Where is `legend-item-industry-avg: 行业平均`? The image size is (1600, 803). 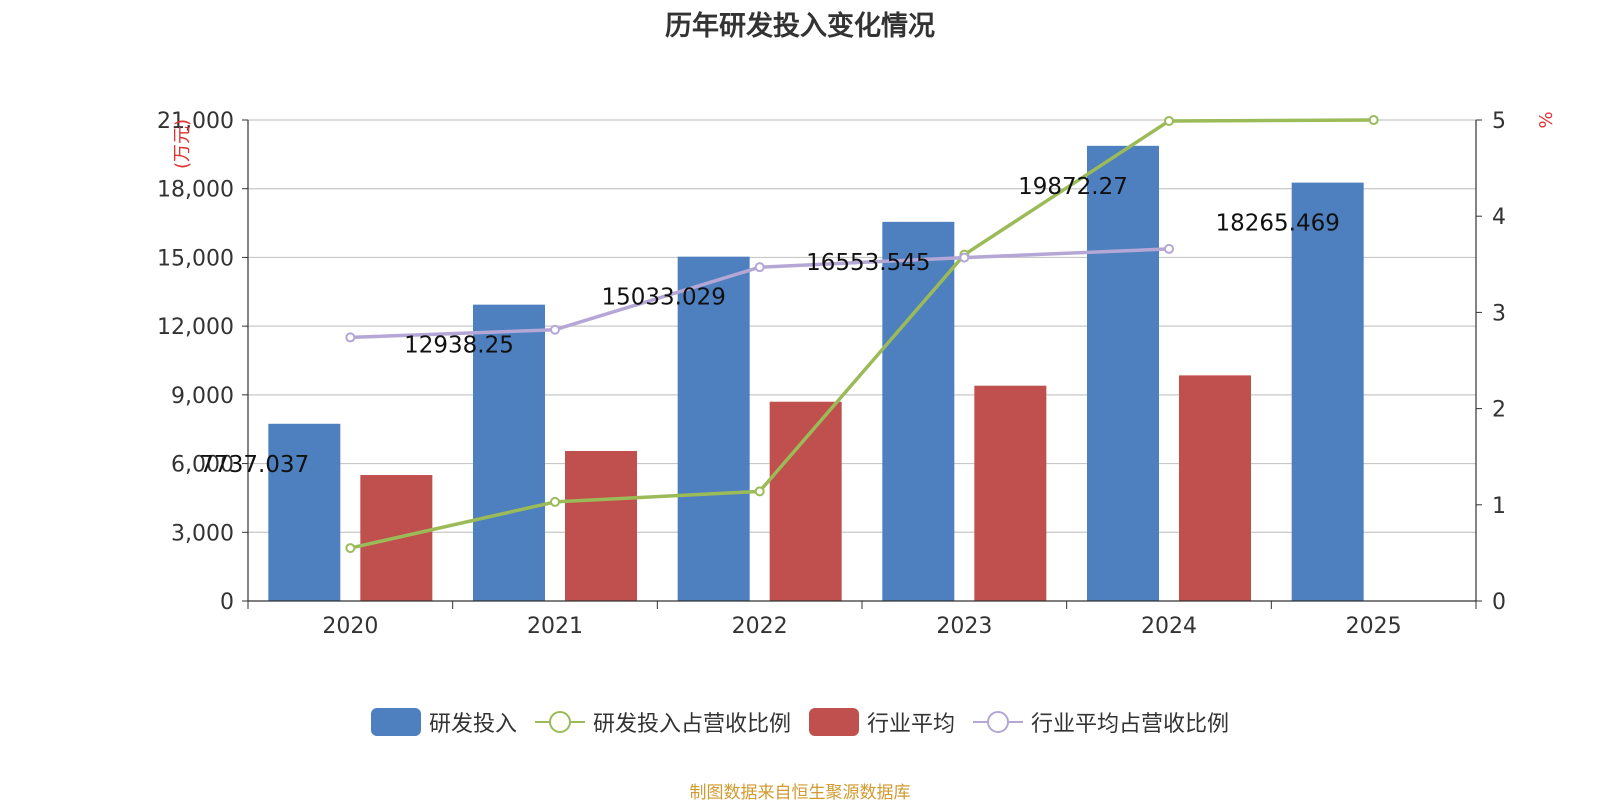
legend-item-industry-avg: 行业平均 is located at coordinates (882, 722).